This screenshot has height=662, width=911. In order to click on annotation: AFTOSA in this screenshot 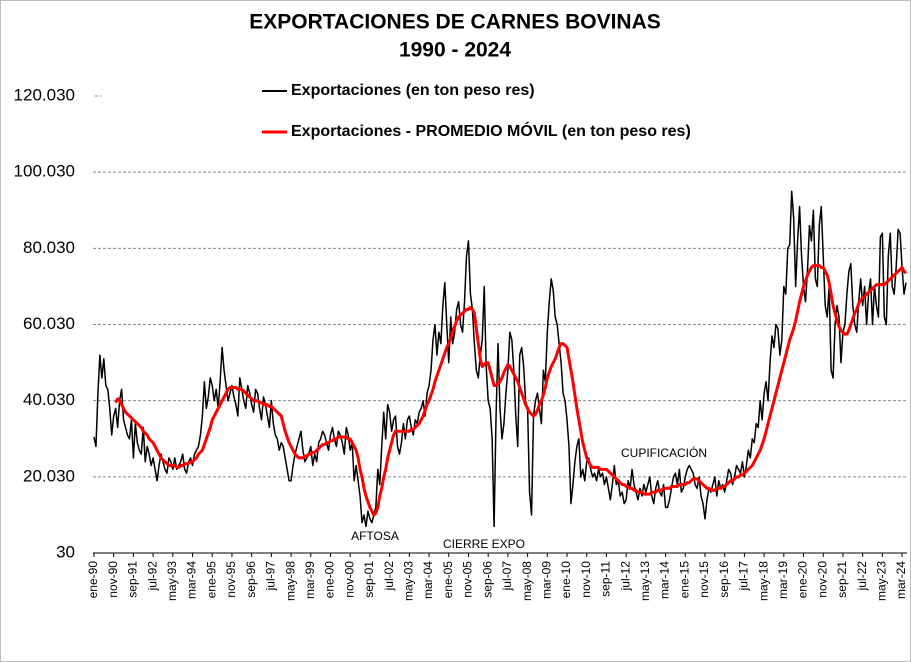, I will do `click(375, 536)`.